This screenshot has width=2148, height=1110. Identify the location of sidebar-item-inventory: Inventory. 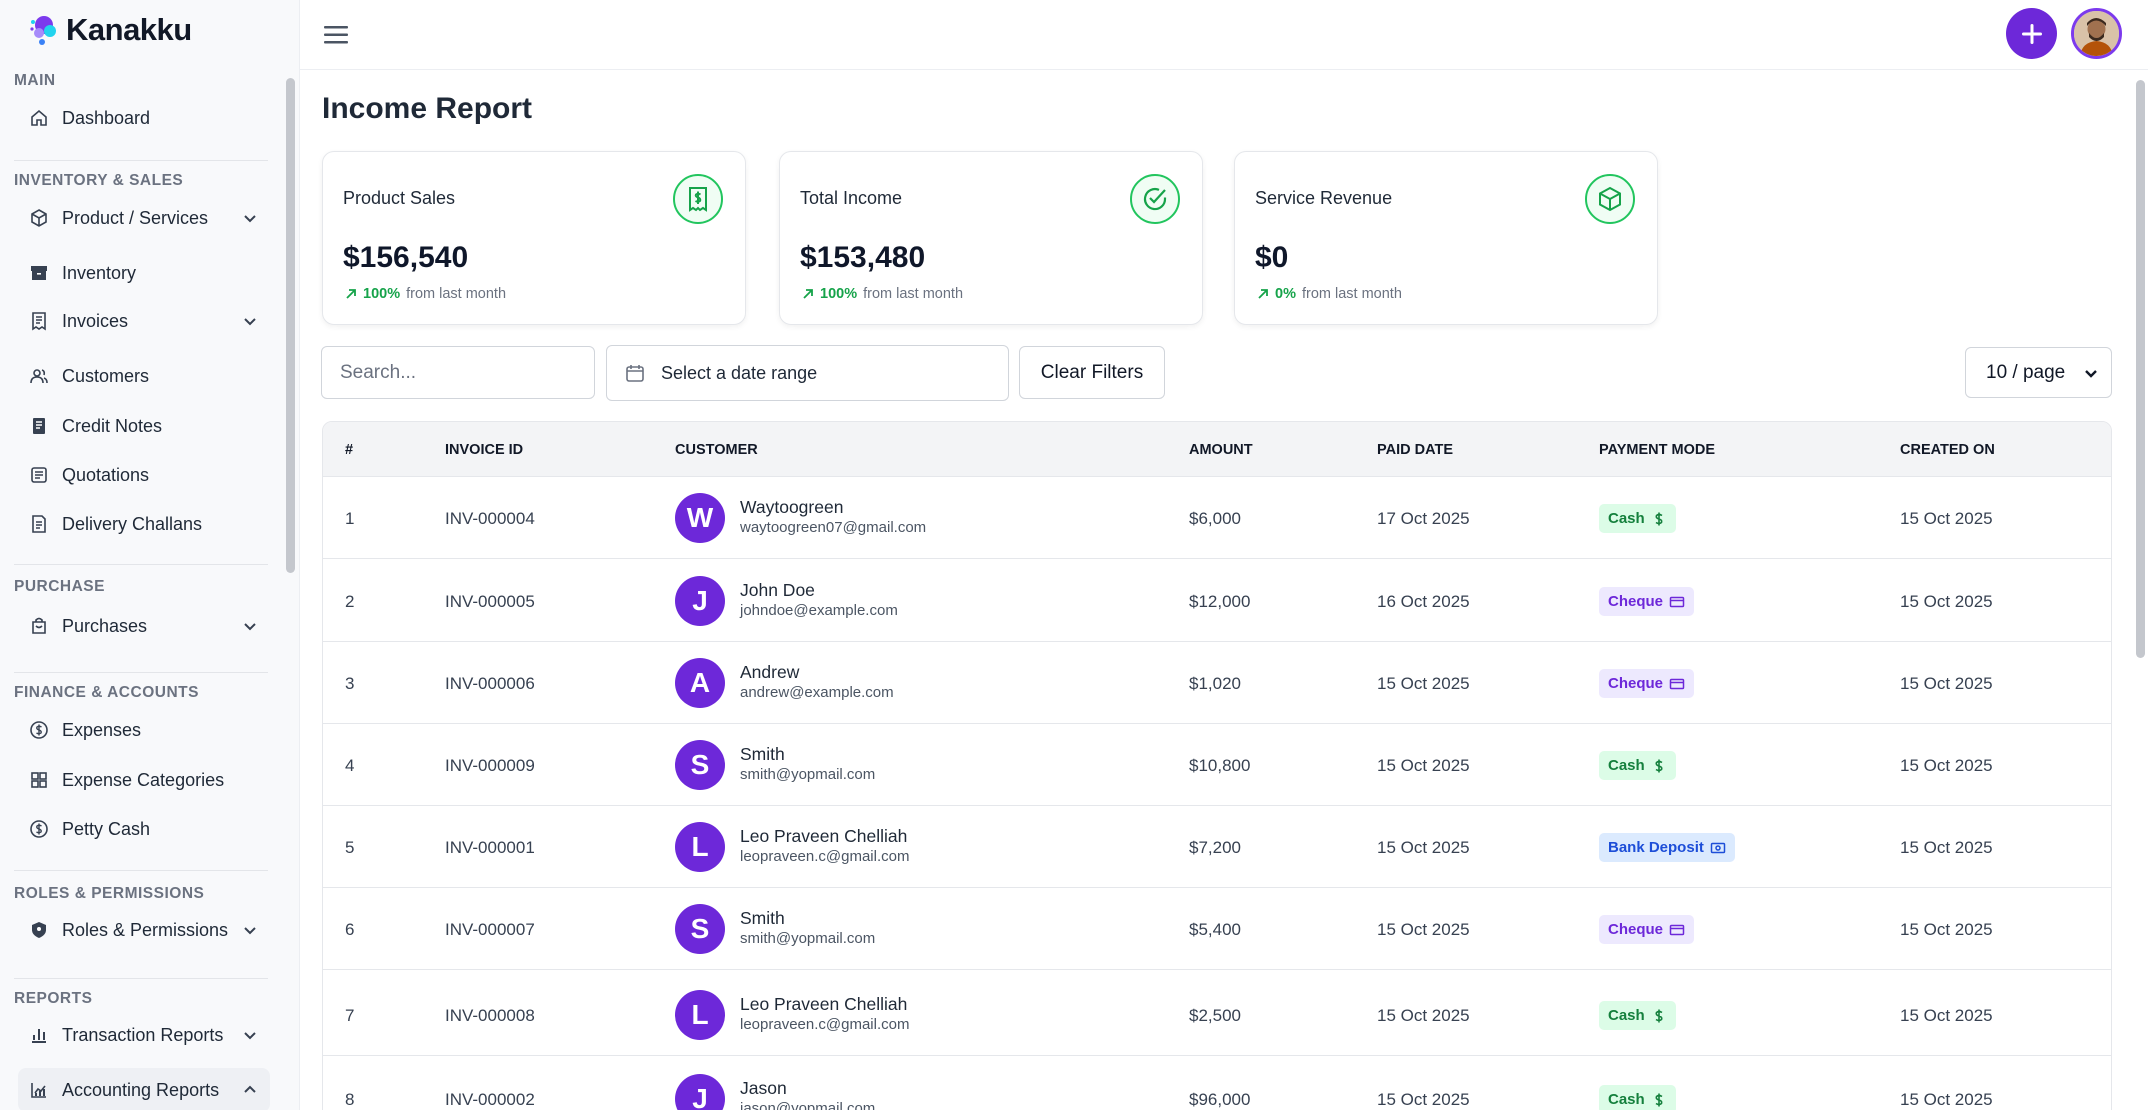
(144, 273).